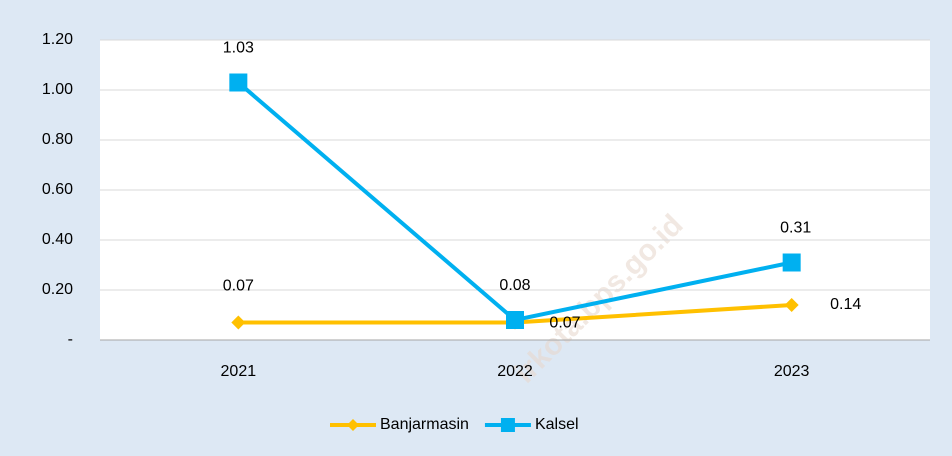 This screenshot has height=456, width=952. Describe the element at coordinates (57, 139) in the screenshot. I see `y-tick-label: 0.80` at that location.